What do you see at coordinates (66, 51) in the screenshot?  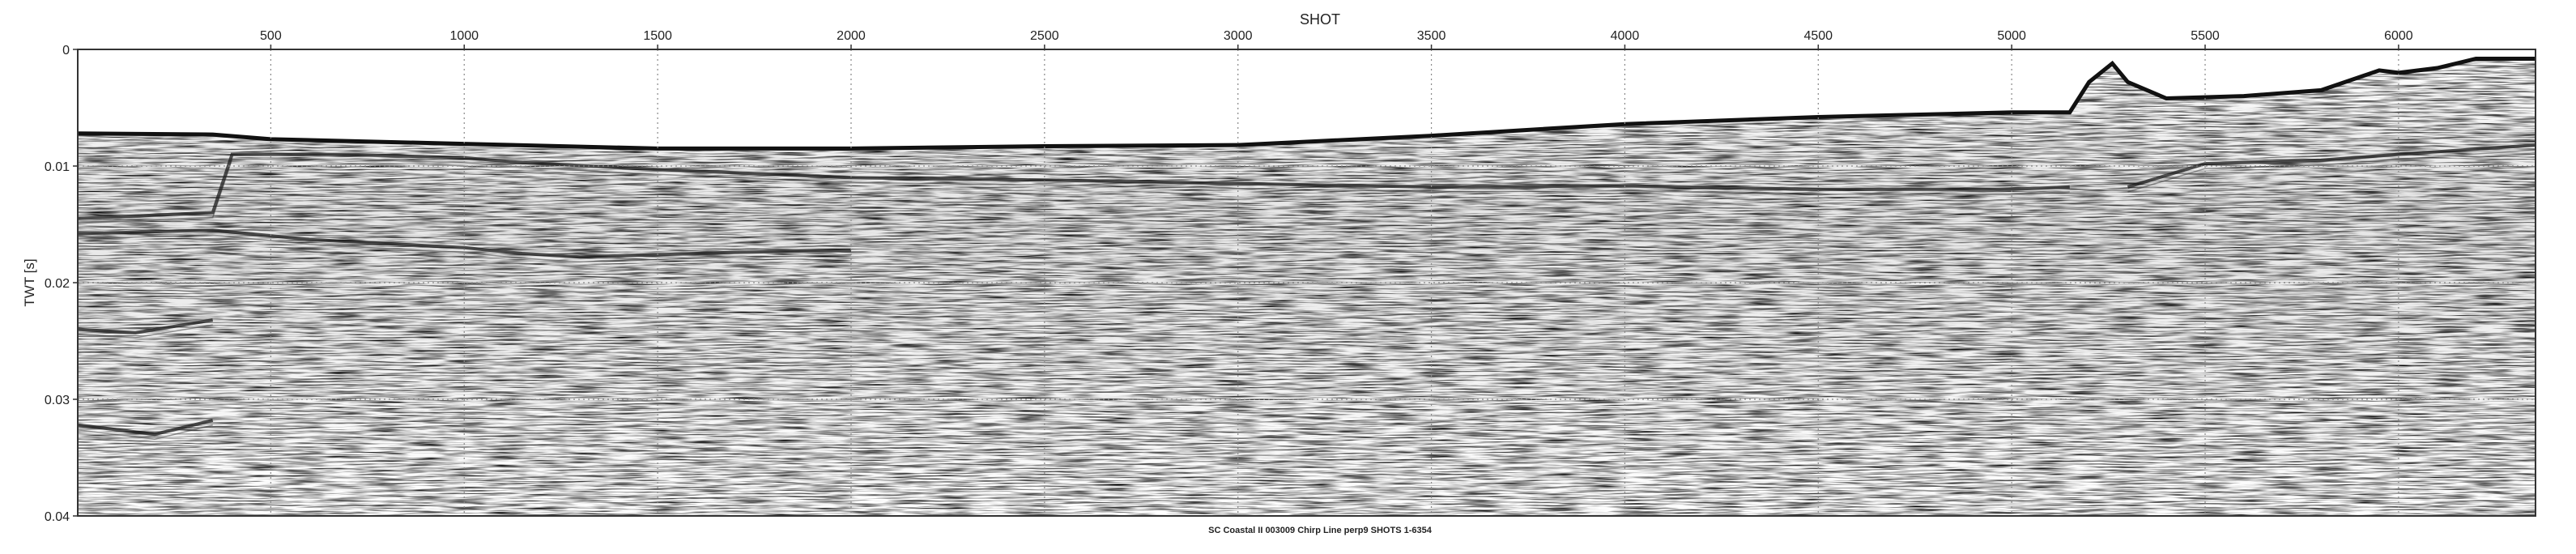 I see `y-tick-label: 0` at bounding box center [66, 51].